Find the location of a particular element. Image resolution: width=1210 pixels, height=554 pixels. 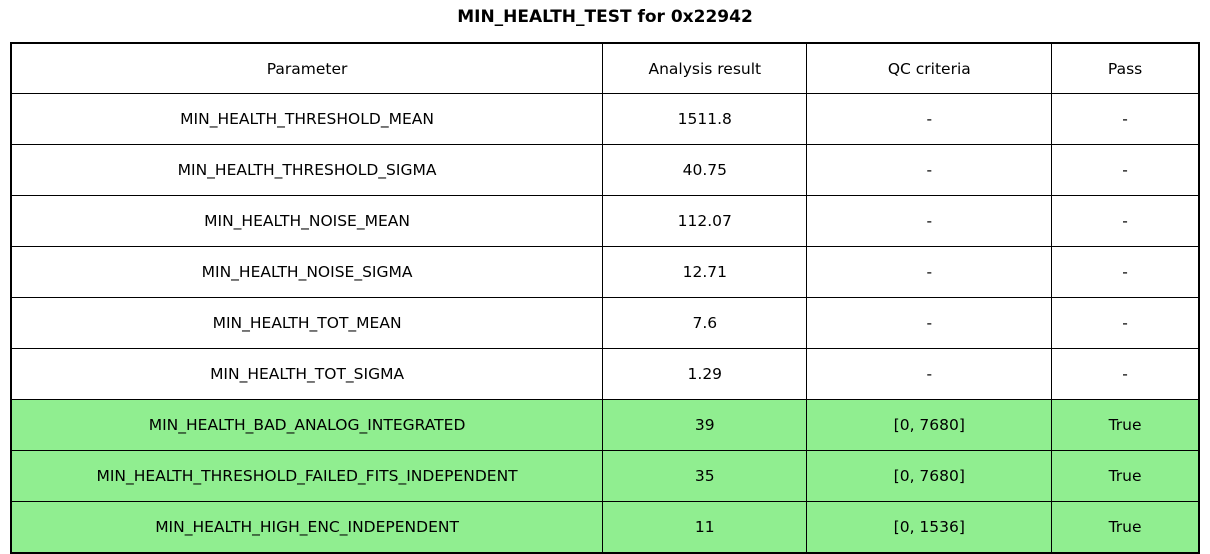

analysis-result-cell: 112.07 is located at coordinates (705, 221).